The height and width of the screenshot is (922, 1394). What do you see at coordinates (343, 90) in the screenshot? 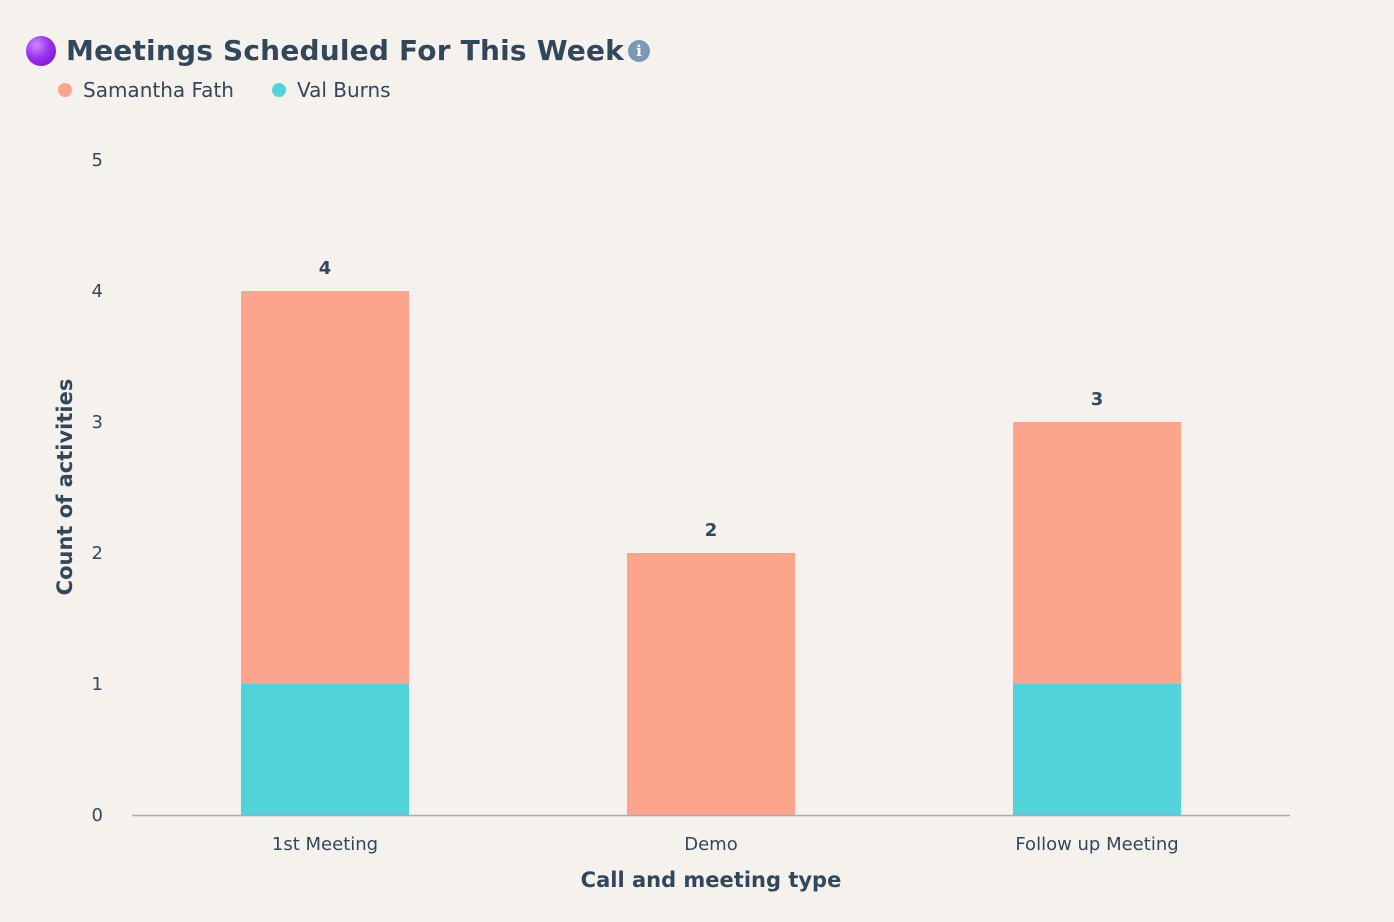
I see `legend-label: Val Burns` at bounding box center [343, 90].